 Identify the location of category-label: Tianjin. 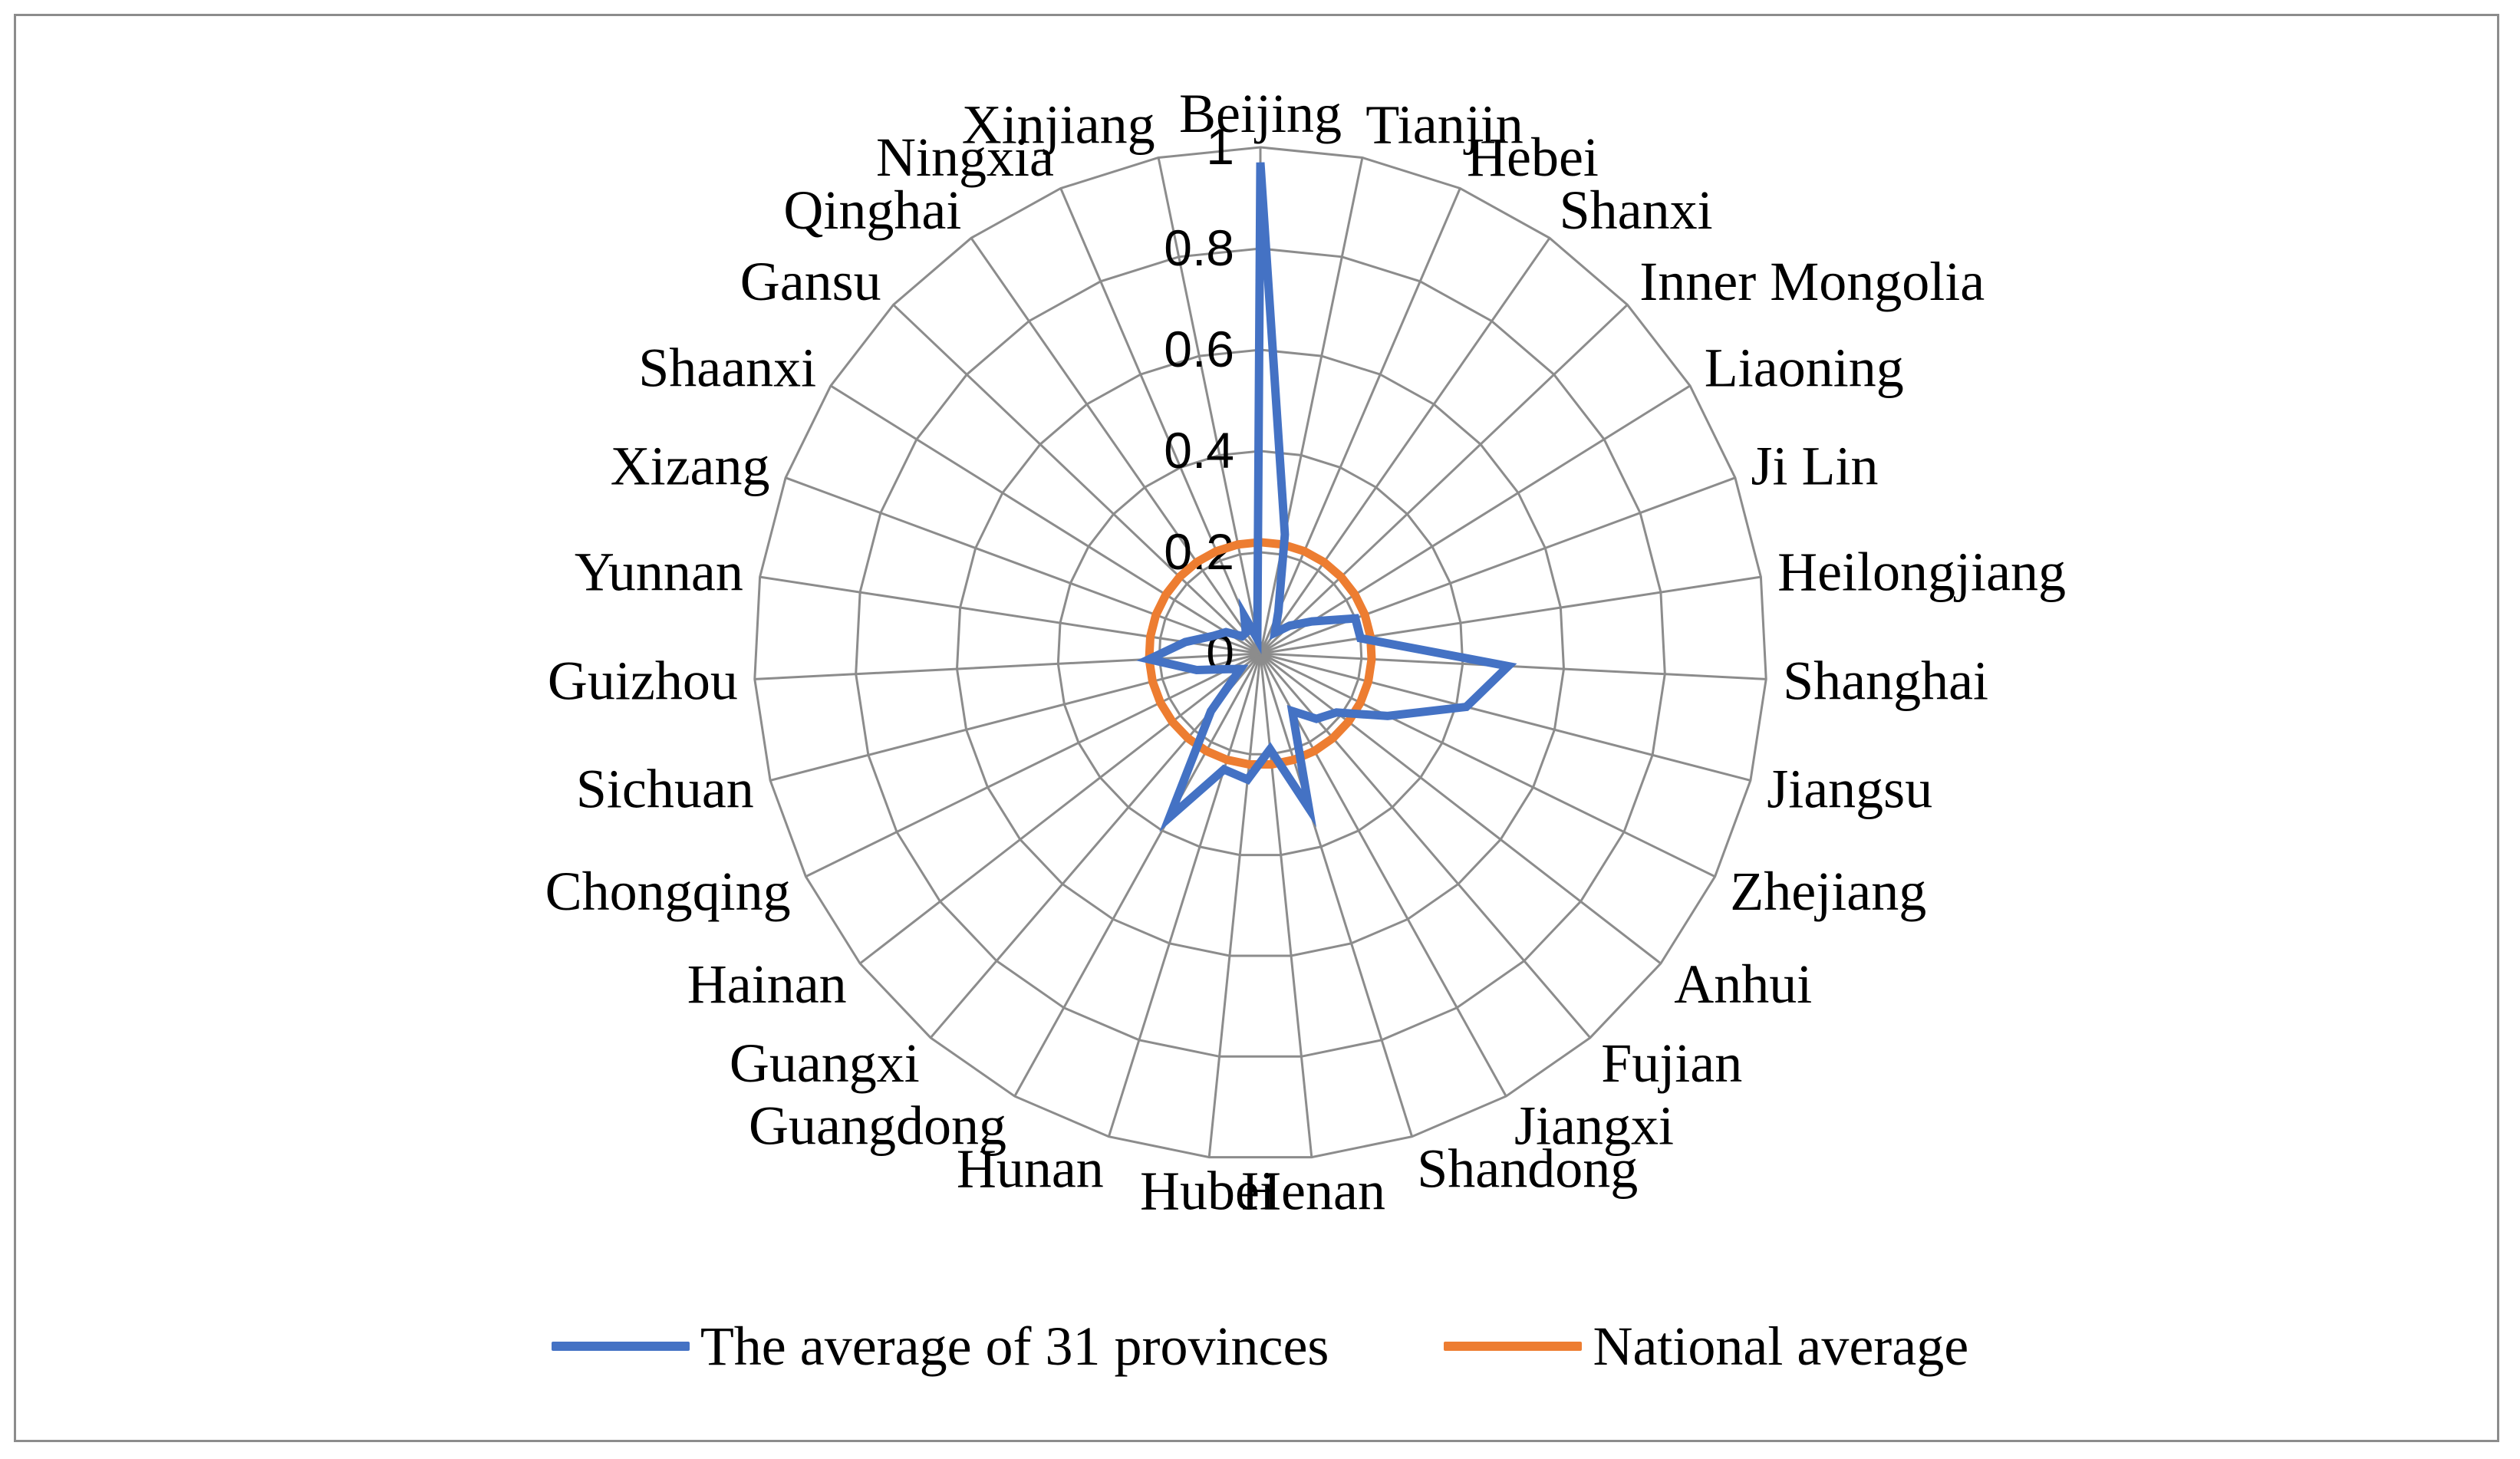
(1444, 124).